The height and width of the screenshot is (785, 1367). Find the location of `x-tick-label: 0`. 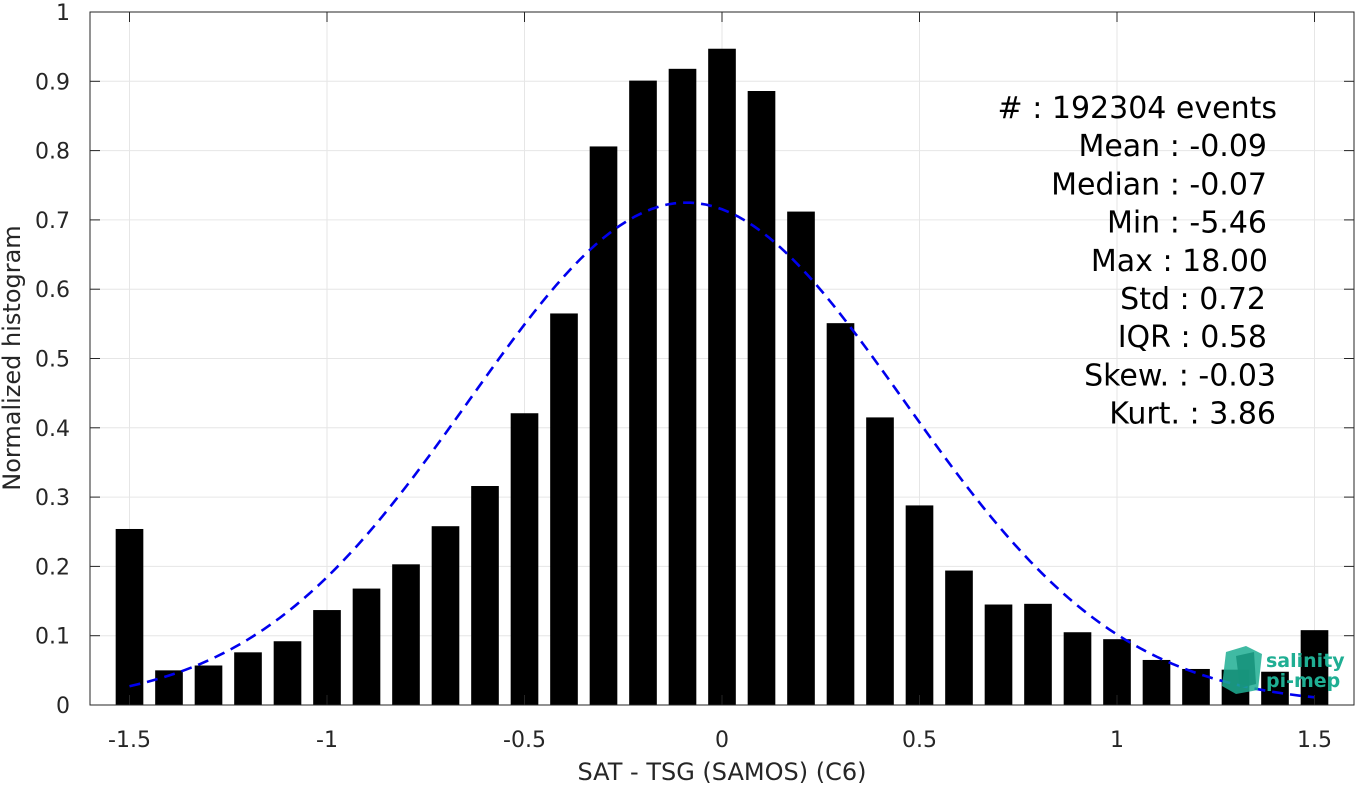

x-tick-label: 0 is located at coordinates (722, 740).